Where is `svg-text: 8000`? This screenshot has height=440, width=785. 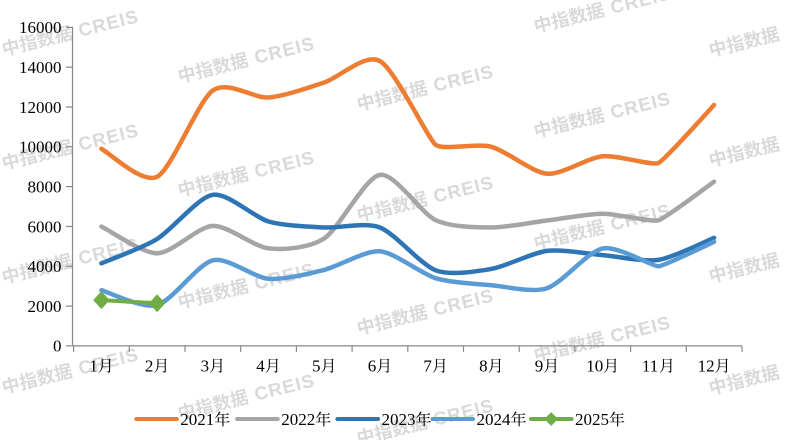 svg-text: 8000 is located at coordinates (45, 186).